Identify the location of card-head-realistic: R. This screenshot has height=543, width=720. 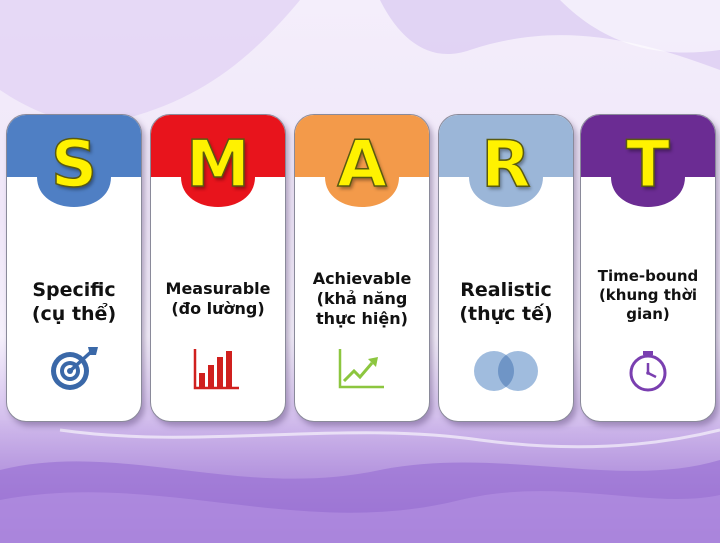
(506, 165).